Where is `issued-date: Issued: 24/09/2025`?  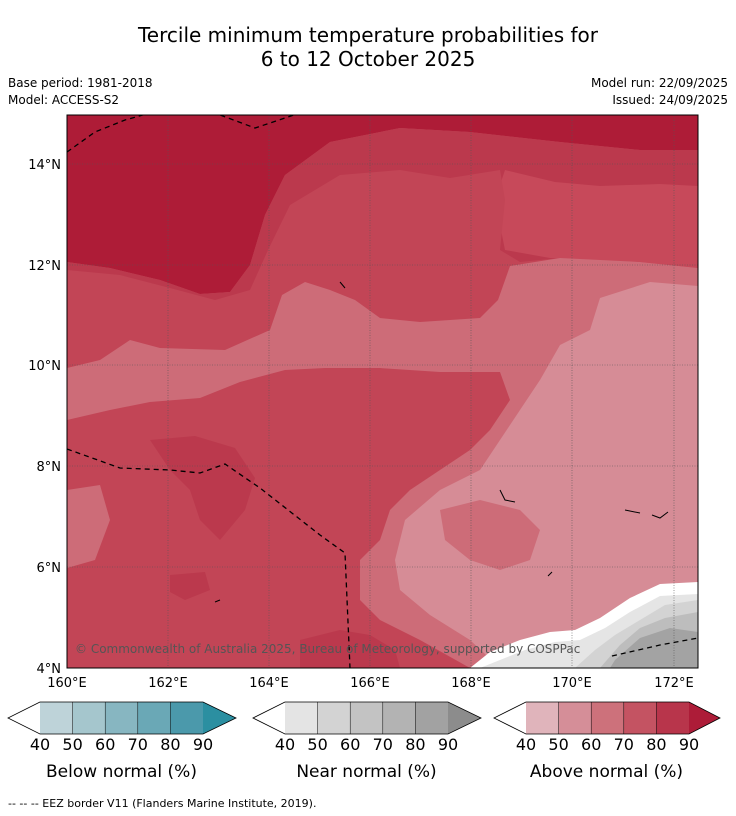
issued-date: Issued: 24/09/2025 is located at coordinates (670, 100).